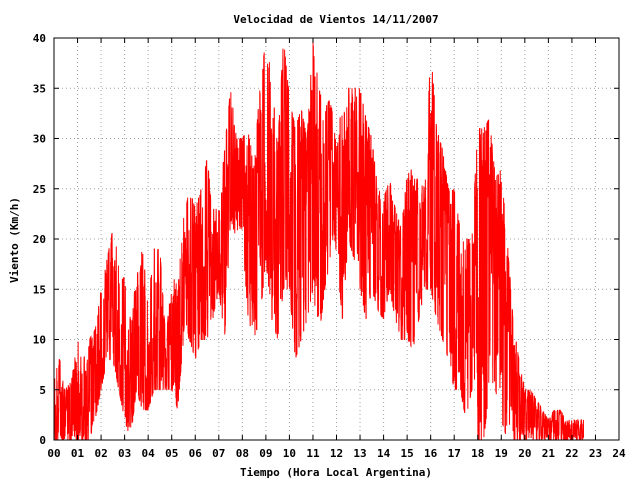 The height and width of the screenshot is (480, 640). What do you see at coordinates (53, 453) in the screenshot?
I see `x-tick-label: 00` at bounding box center [53, 453].